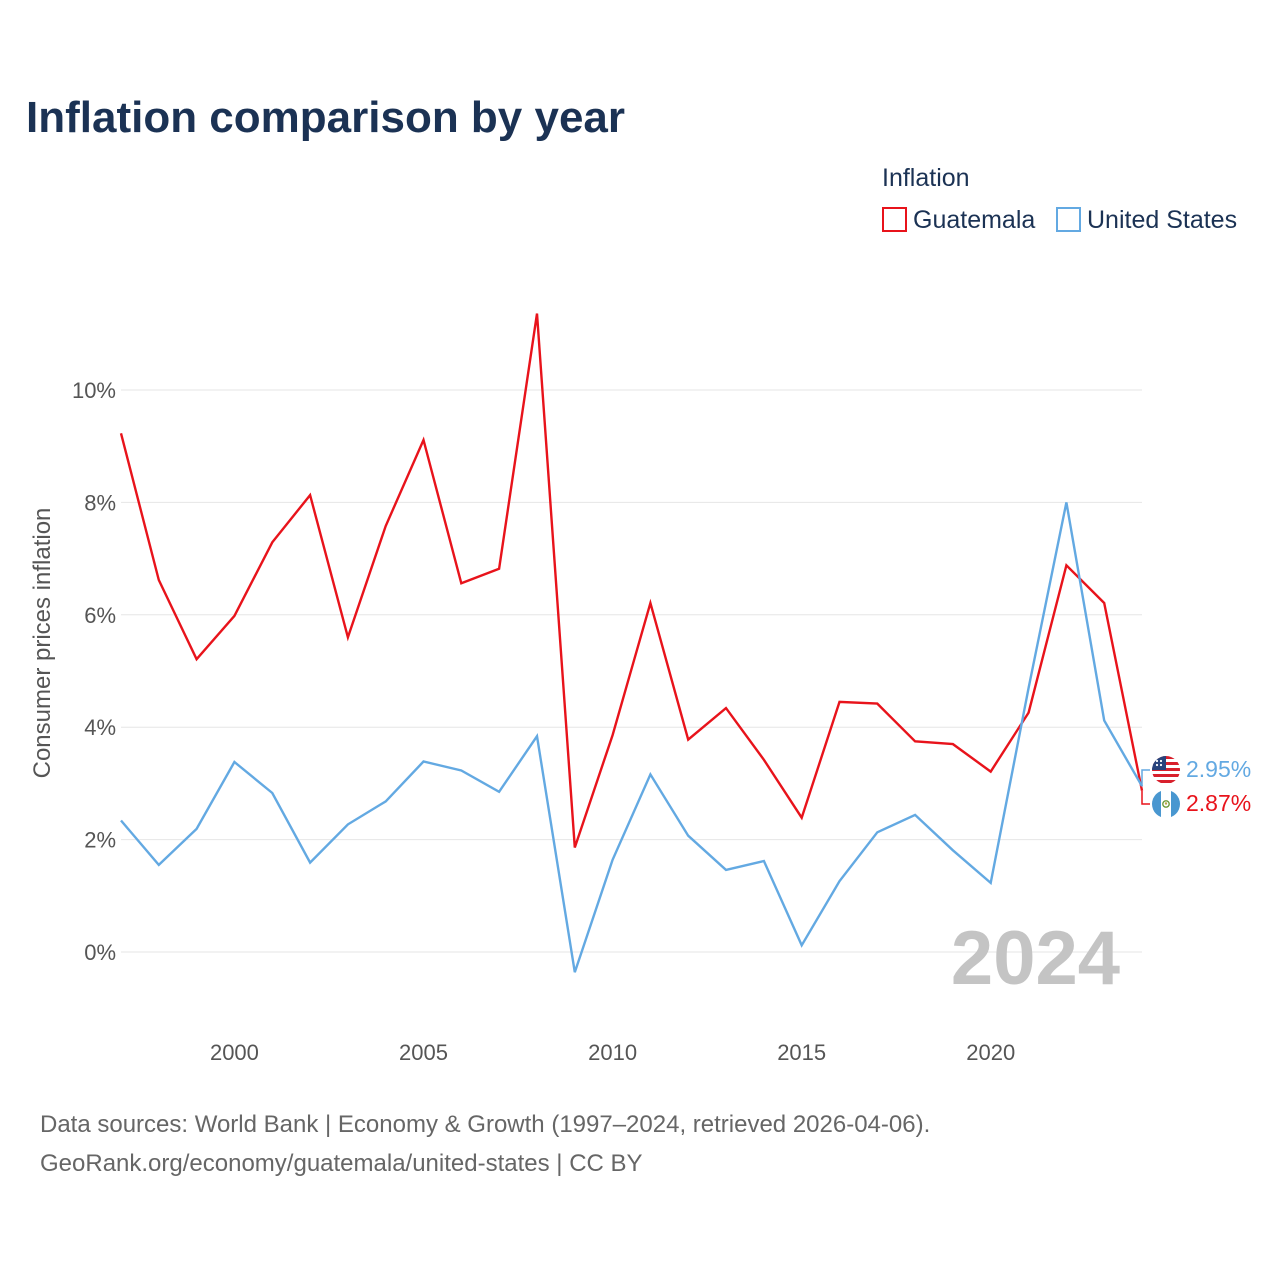  I want to click on legend-item-united-states: United States, so click(1146, 220).